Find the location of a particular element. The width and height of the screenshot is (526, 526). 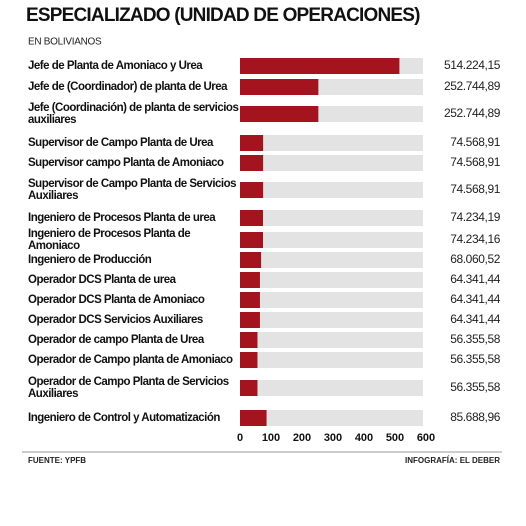

source: FUENTE: YPFB is located at coordinates (57, 460).